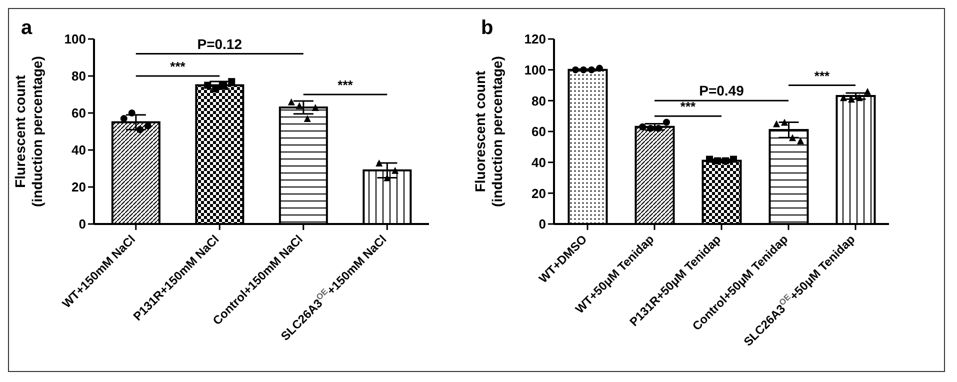  I want to click on y-axis-title: Flurescent count (induction percentage), so click(28, 131).